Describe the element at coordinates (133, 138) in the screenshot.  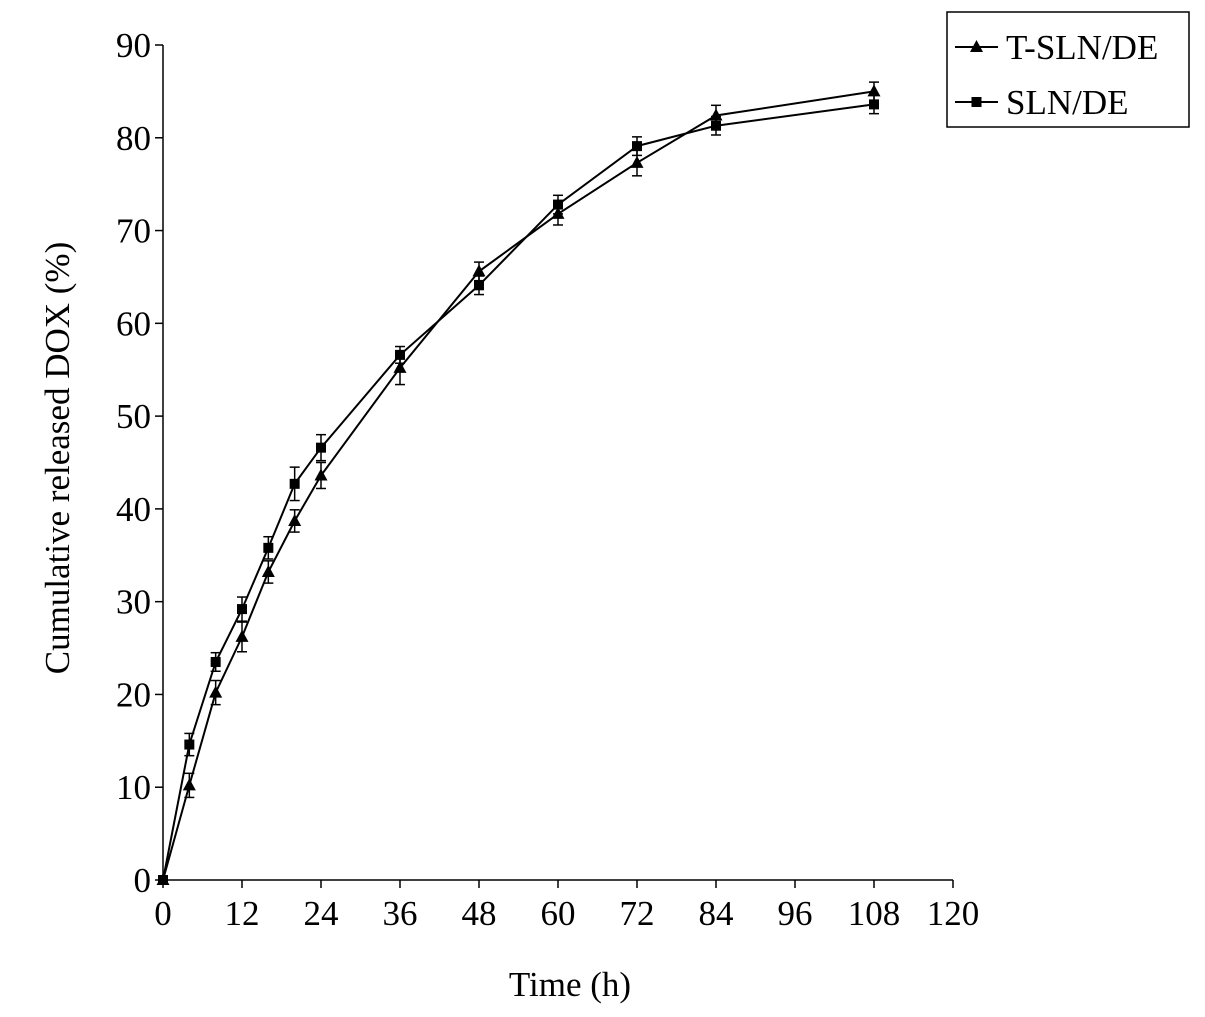
I see `y-tick-label: 80` at that location.